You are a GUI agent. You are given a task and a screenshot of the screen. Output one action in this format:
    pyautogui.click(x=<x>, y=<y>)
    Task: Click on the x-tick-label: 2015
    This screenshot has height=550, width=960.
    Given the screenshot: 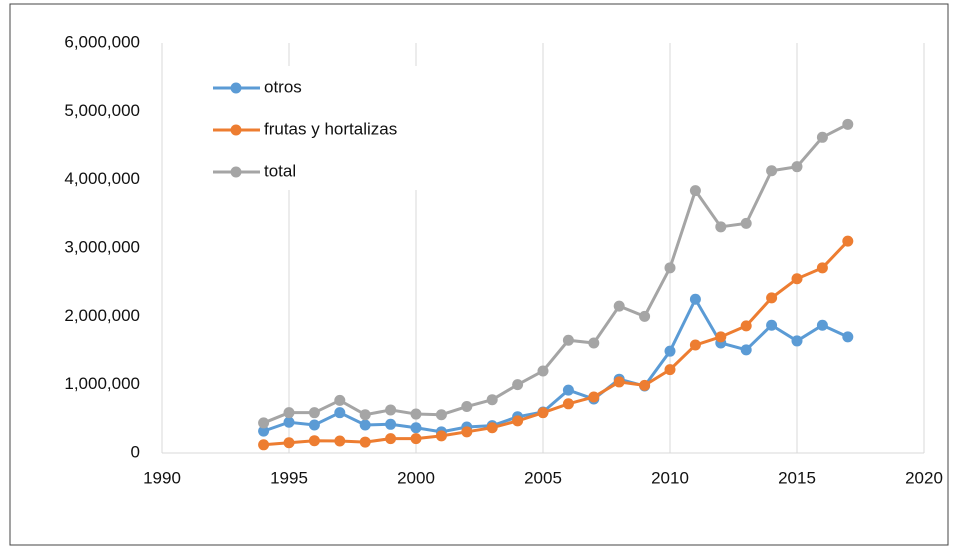 What is the action you would take?
    pyautogui.click(x=797, y=477)
    